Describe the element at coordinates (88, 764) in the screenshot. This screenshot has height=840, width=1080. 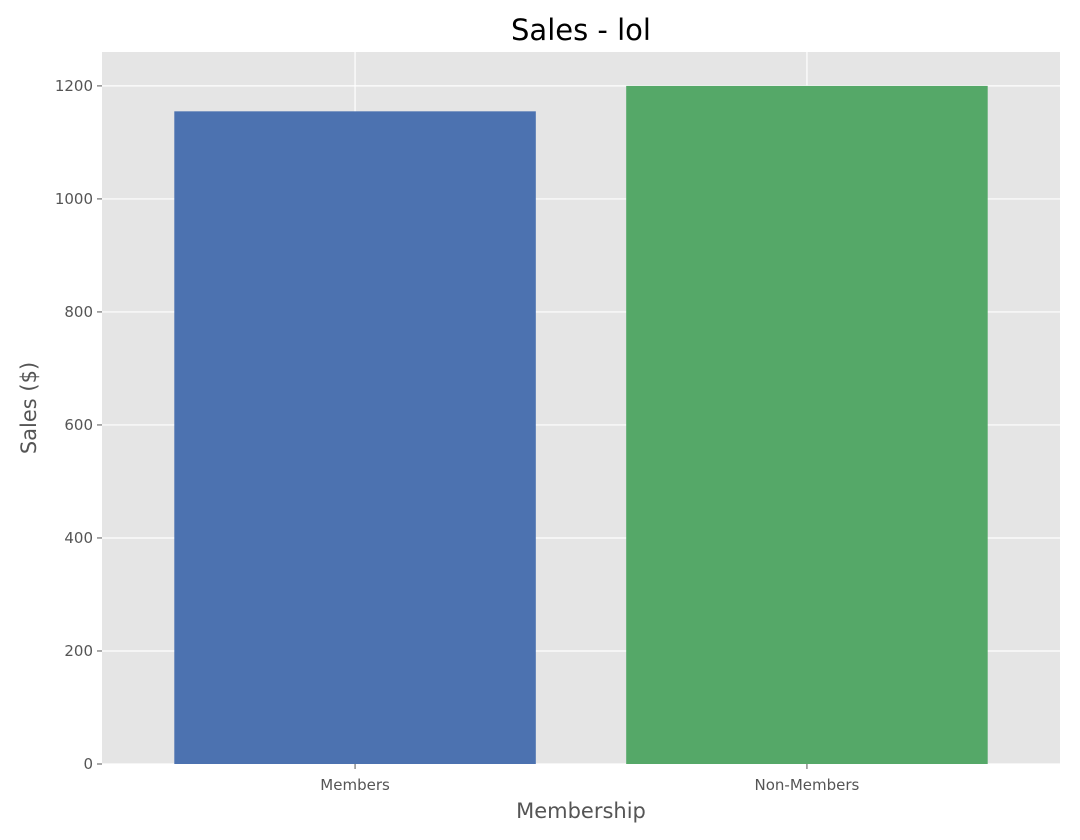
I see `y-tick-label: 0` at that location.